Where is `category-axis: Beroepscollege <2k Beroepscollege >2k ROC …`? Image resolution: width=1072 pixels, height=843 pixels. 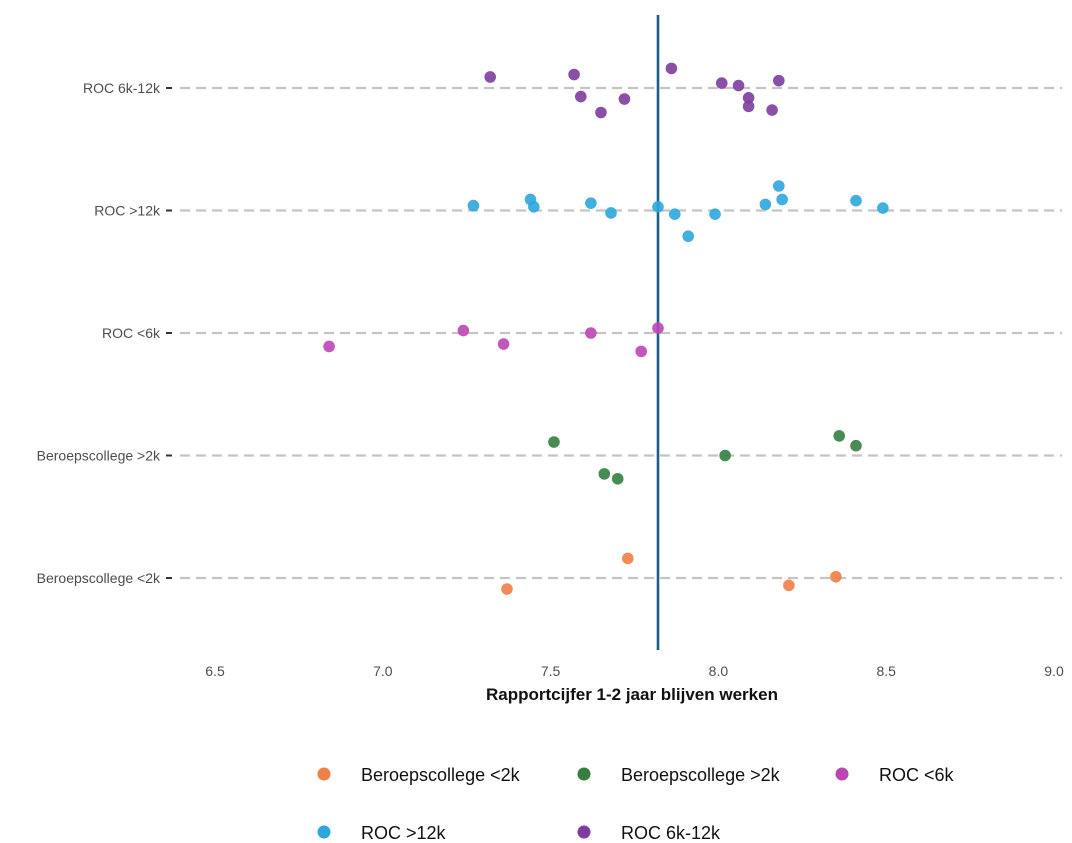 category-axis: Beroepscollege <2k Beroepscollege >2k ROC … is located at coordinates (104, 333).